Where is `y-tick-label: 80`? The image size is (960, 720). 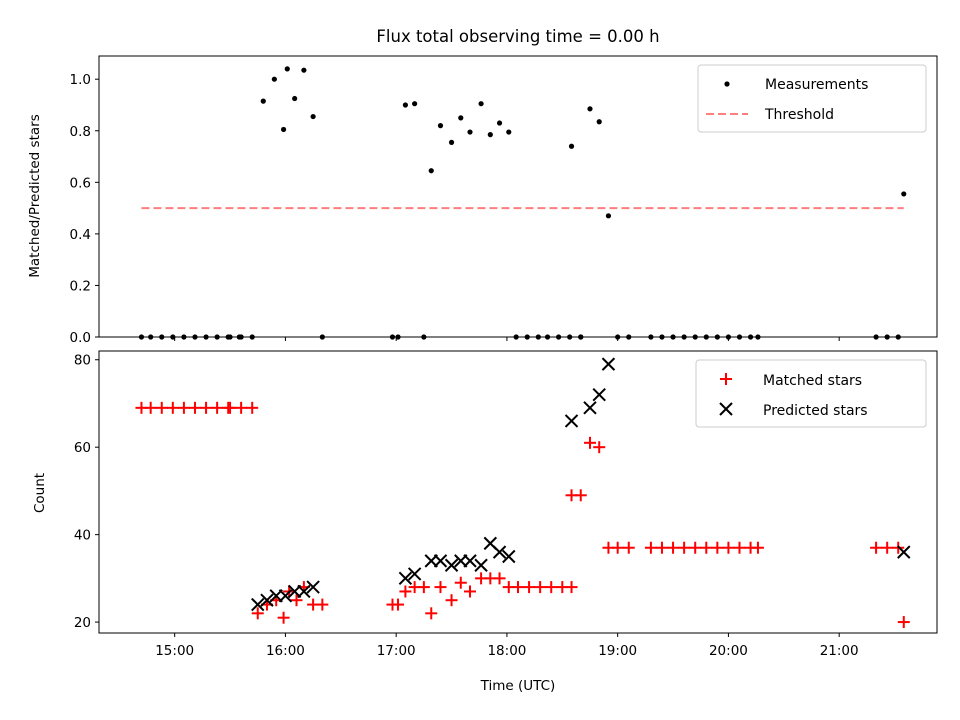 y-tick-label: 80 is located at coordinates (82, 361).